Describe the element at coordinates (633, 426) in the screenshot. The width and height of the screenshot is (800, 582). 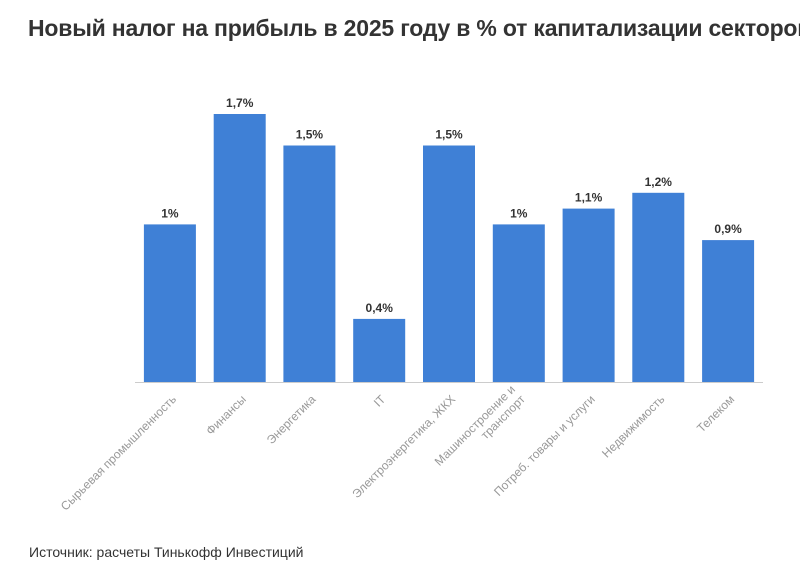
I see `category-label: Недвижимость` at that location.